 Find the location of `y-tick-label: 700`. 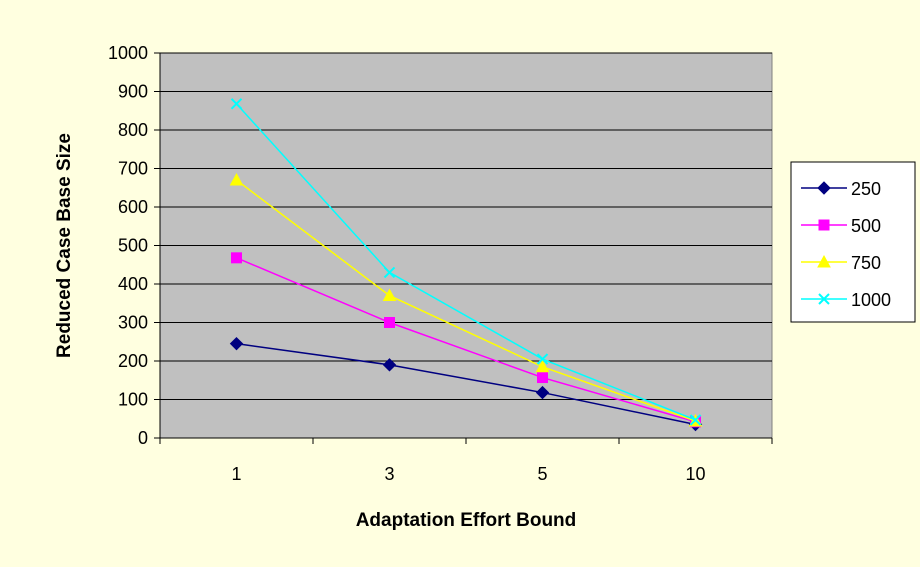

y-tick-label: 700 is located at coordinates (133, 169).